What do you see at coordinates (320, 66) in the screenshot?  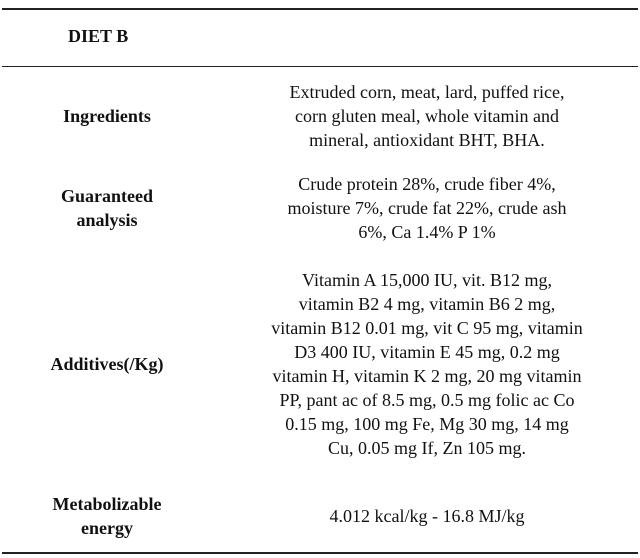 I see `table-header-rule` at bounding box center [320, 66].